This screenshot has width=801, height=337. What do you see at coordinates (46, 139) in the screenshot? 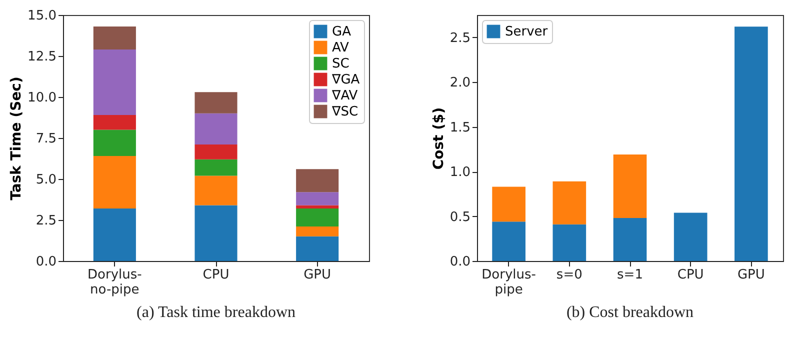
I see `y-tick-label: 7.5` at bounding box center [46, 139].